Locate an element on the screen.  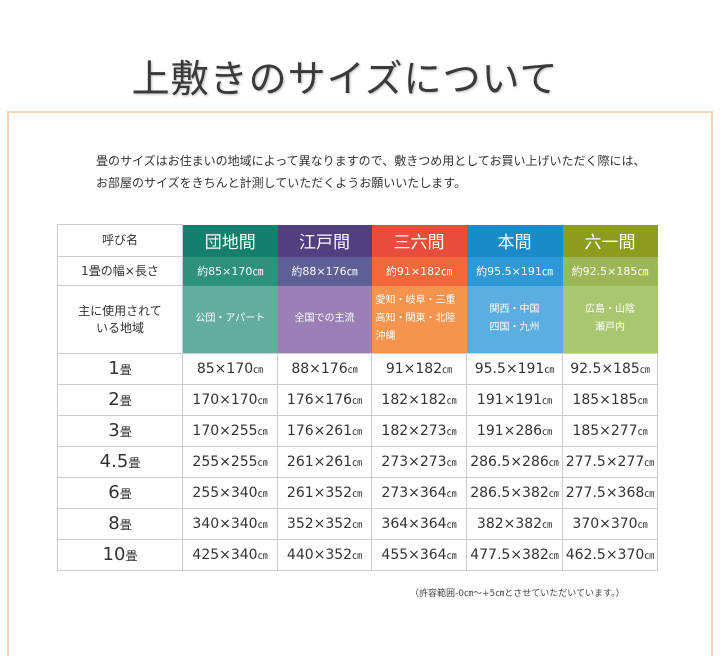
size-cell: 185×277㎝ is located at coordinates (610, 431).